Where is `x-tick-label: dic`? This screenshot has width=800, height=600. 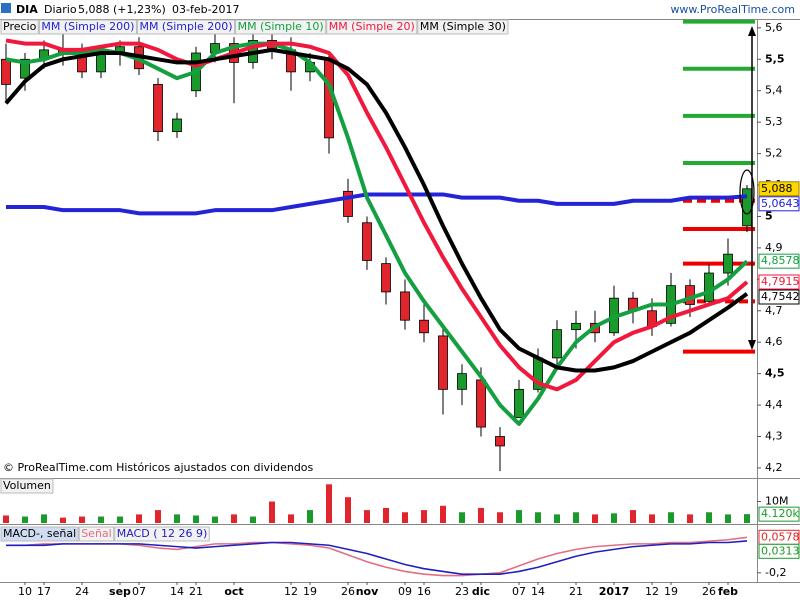
x-tick-label: dic is located at coordinates (481, 591).